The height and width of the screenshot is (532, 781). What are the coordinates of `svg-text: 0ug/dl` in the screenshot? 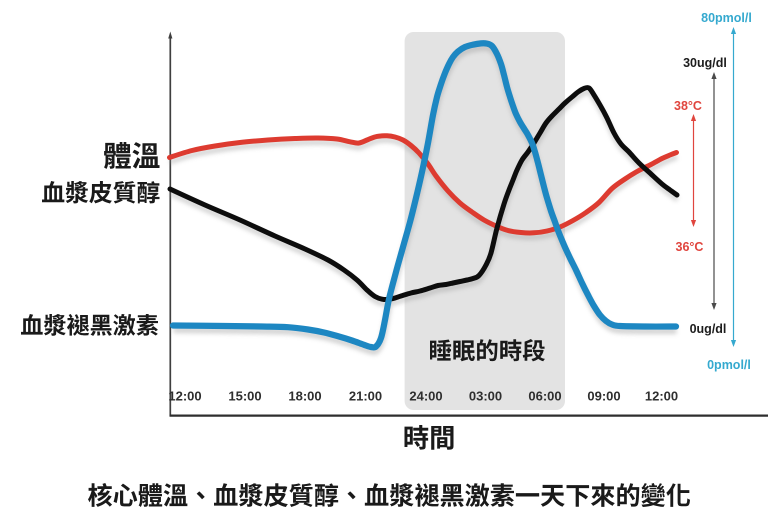 It's located at (708, 329).